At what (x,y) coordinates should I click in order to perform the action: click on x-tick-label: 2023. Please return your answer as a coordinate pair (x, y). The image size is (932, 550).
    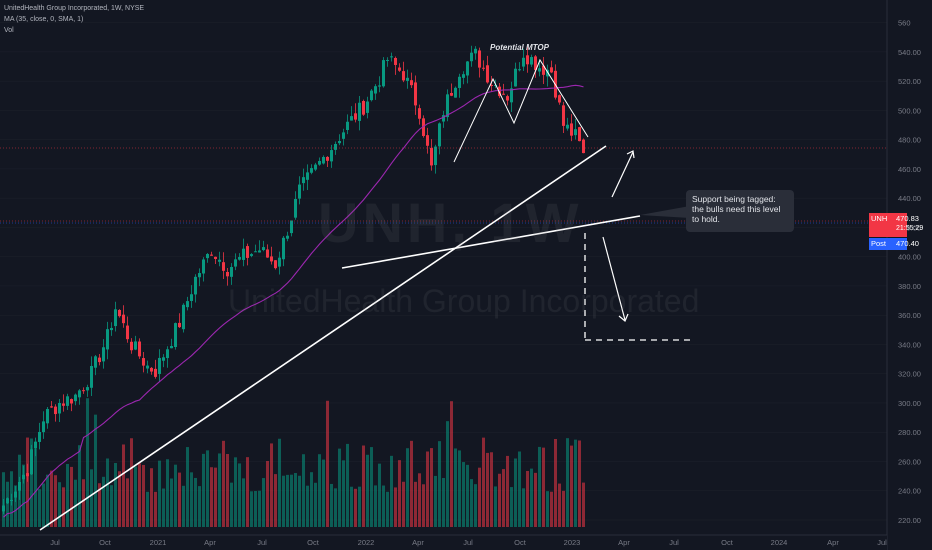
    Looking at the image, I should click on (572, 542).